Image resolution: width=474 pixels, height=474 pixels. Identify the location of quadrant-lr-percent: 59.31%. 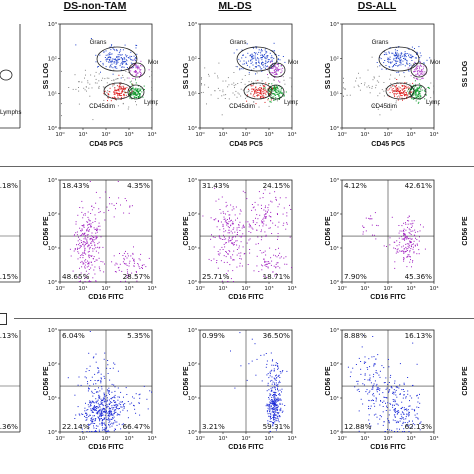
(277, 426).